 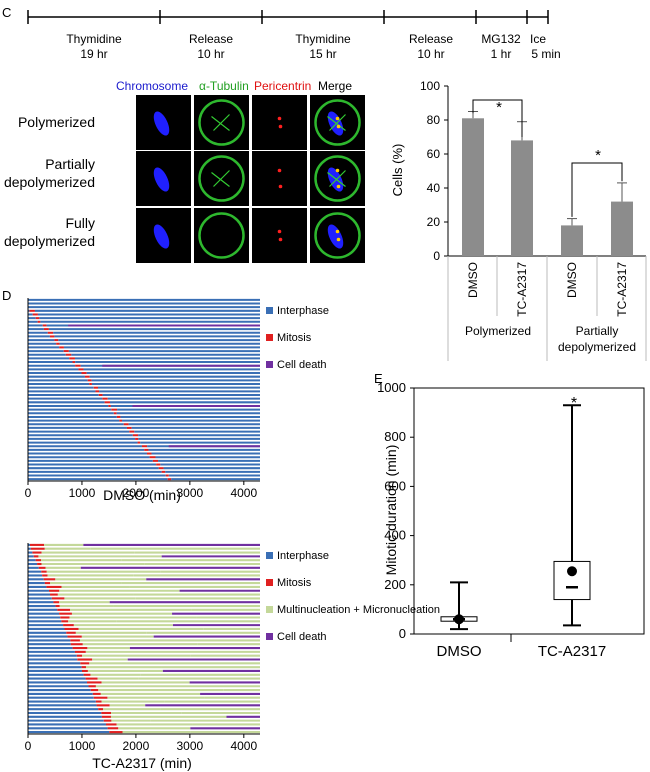 What do you see at coordinates (6, 295) in the screenshot?
I see `panel-label-d: D` at bounding box center [6, 295].